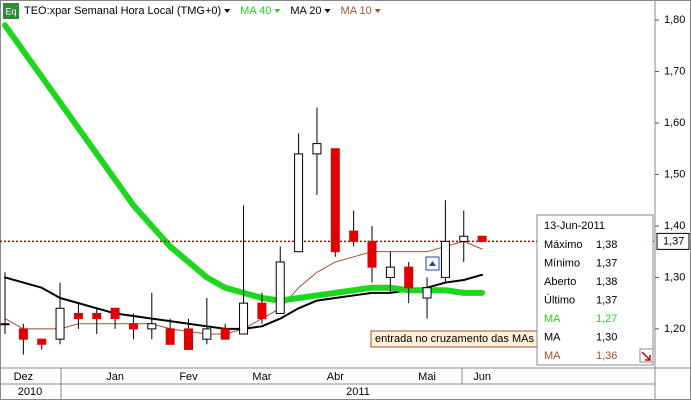 The height and width of the screenshot is (400, 691). Describe the element at coordinates (427, 377) in the screenshot. I see `x-tick-label: Mai` at that location.